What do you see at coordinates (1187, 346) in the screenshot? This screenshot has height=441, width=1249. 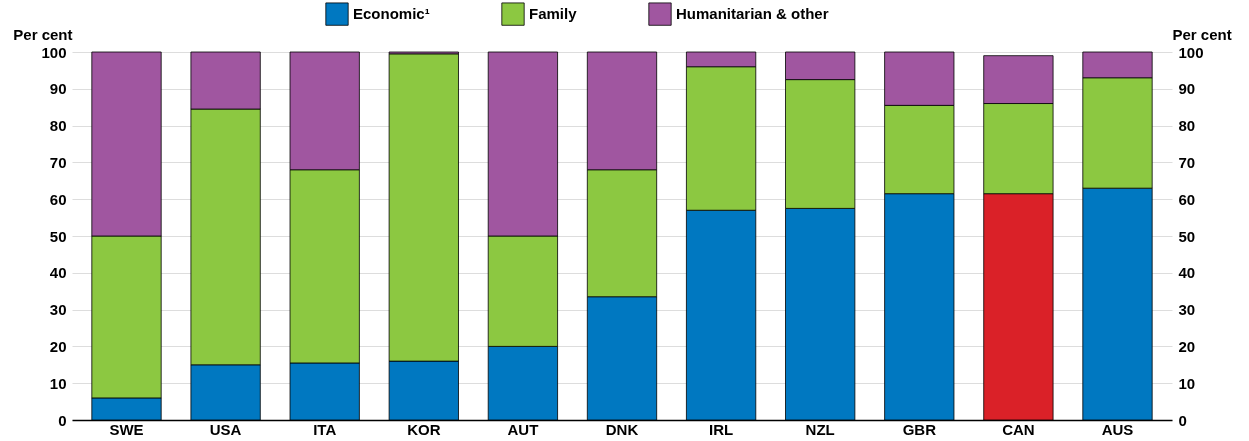 I see `y2-tick-label: 20` at bounding box center [1187, 346].